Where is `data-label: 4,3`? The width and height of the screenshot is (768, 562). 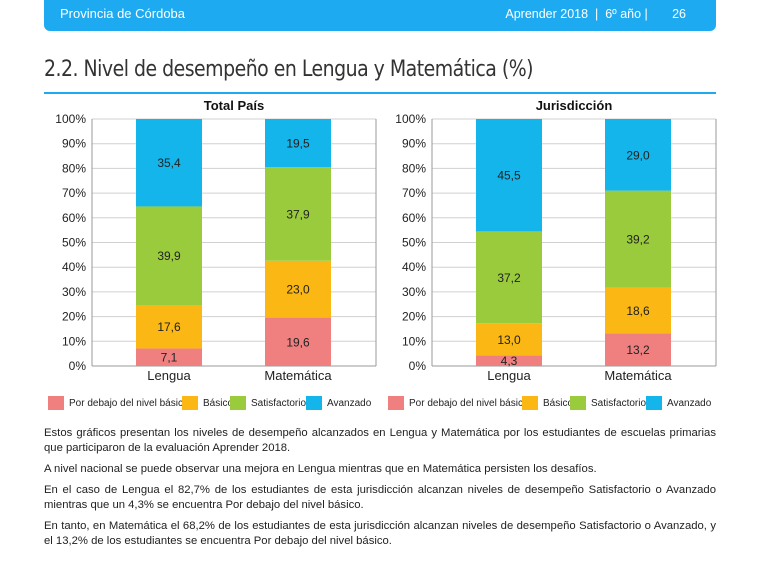
data-label: 4,3 is located at coordinates (509, 361).